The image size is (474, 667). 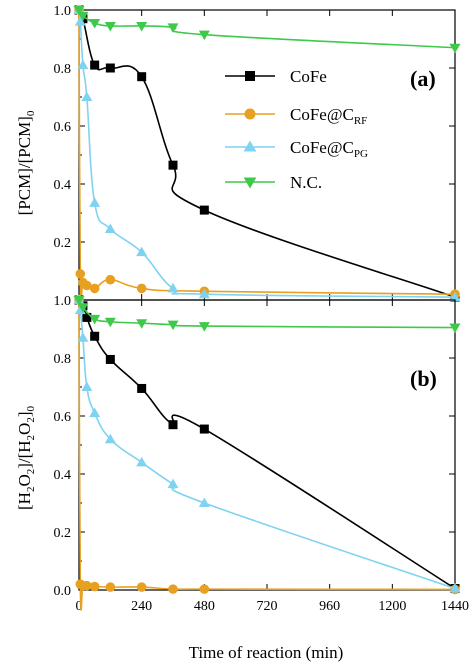 What do you see at coordinates (26, 457) in the screenshot?
I see `y-axis-title-b: [H2O2]/[H2O2]0` at bounding box center [26, 457].